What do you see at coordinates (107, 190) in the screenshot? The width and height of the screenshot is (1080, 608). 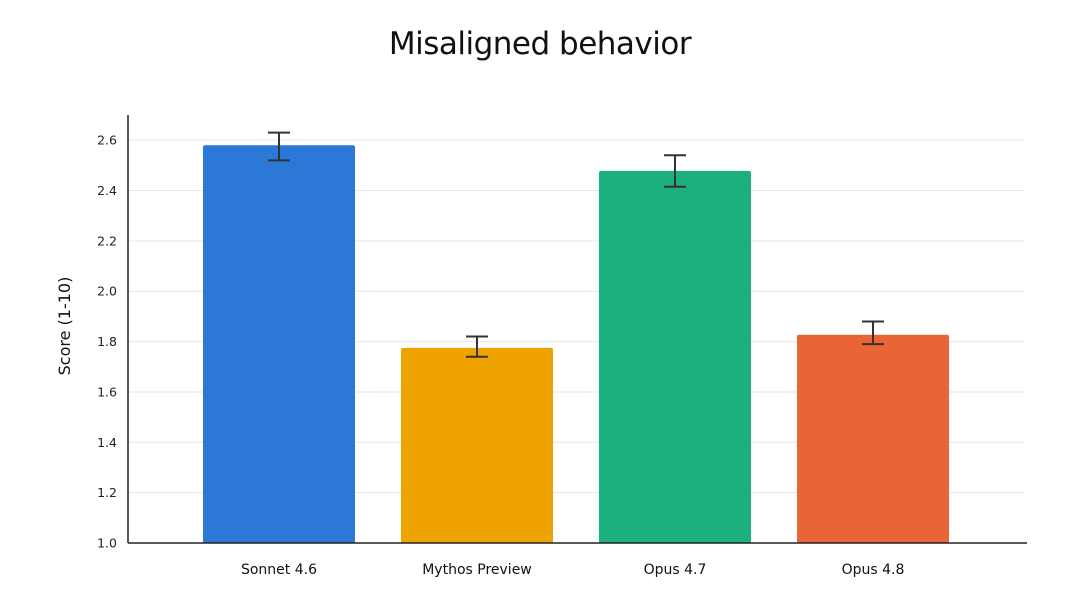 I see `y-tick-label: 2.4` at bounding box center [107, 190].